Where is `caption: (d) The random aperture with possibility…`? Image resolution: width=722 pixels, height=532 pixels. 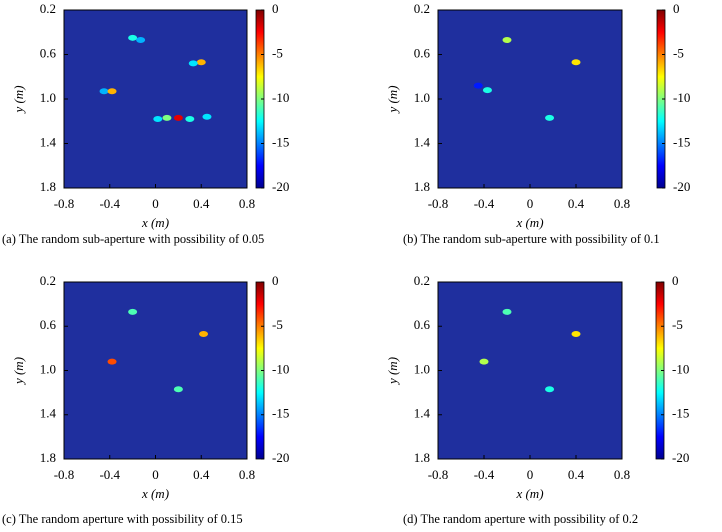 caption: (d) The random aperture with possibility… is located at coordinates (520, 519).